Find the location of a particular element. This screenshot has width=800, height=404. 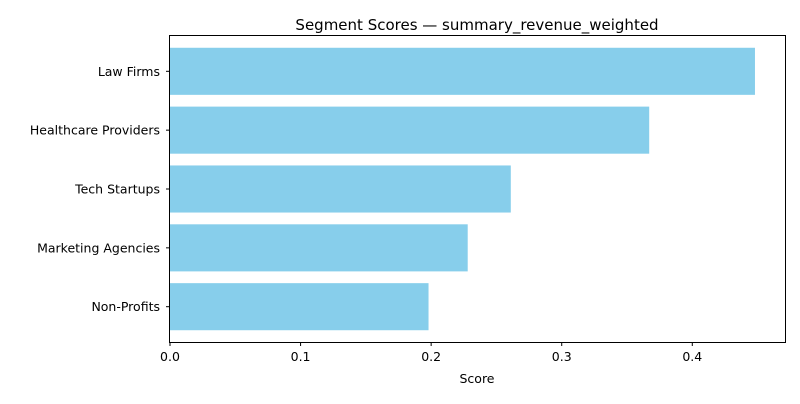

bar-non-profits is located at coordinates (299, 307).